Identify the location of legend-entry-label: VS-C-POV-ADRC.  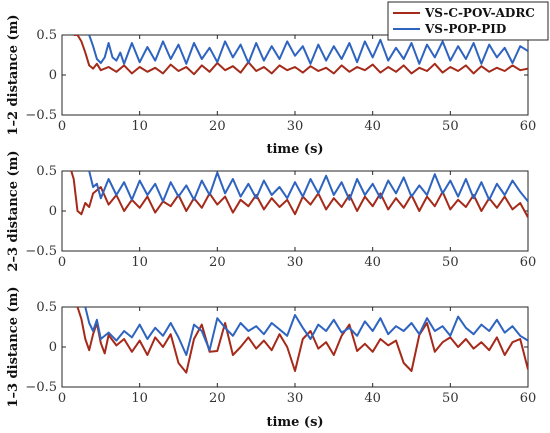
(479, 13).